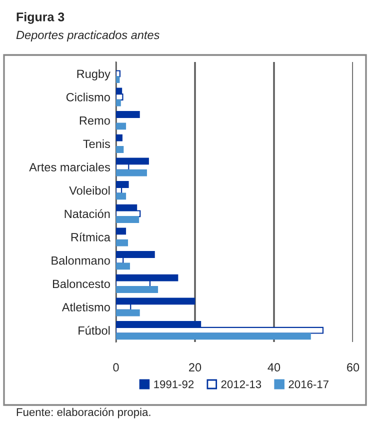 The height and width of the screenshot is (440, 388). I want to click on legend-label: 2016-17, so click(308, 384).